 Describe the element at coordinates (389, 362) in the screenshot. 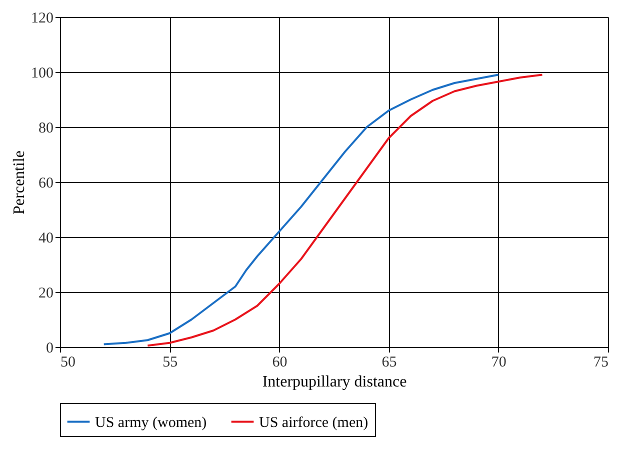

I see `x-tick-label: 65` at that location.